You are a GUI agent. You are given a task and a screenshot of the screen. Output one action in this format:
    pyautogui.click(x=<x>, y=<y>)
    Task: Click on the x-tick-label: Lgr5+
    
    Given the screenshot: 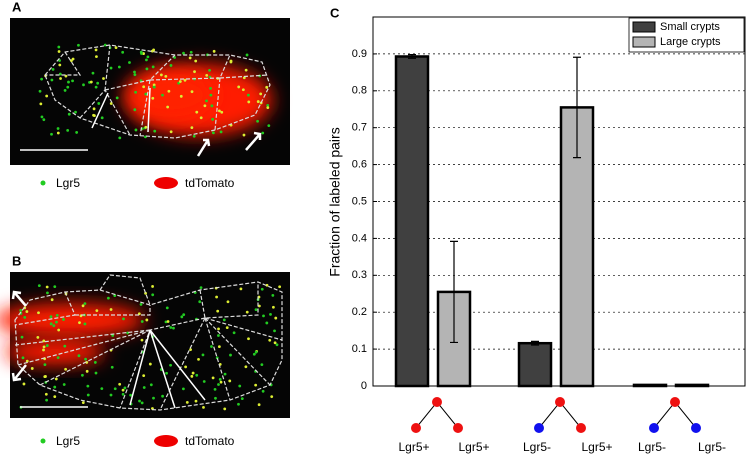 What is the action you would take?
    pyautogui.click(x=596, y=447)
    